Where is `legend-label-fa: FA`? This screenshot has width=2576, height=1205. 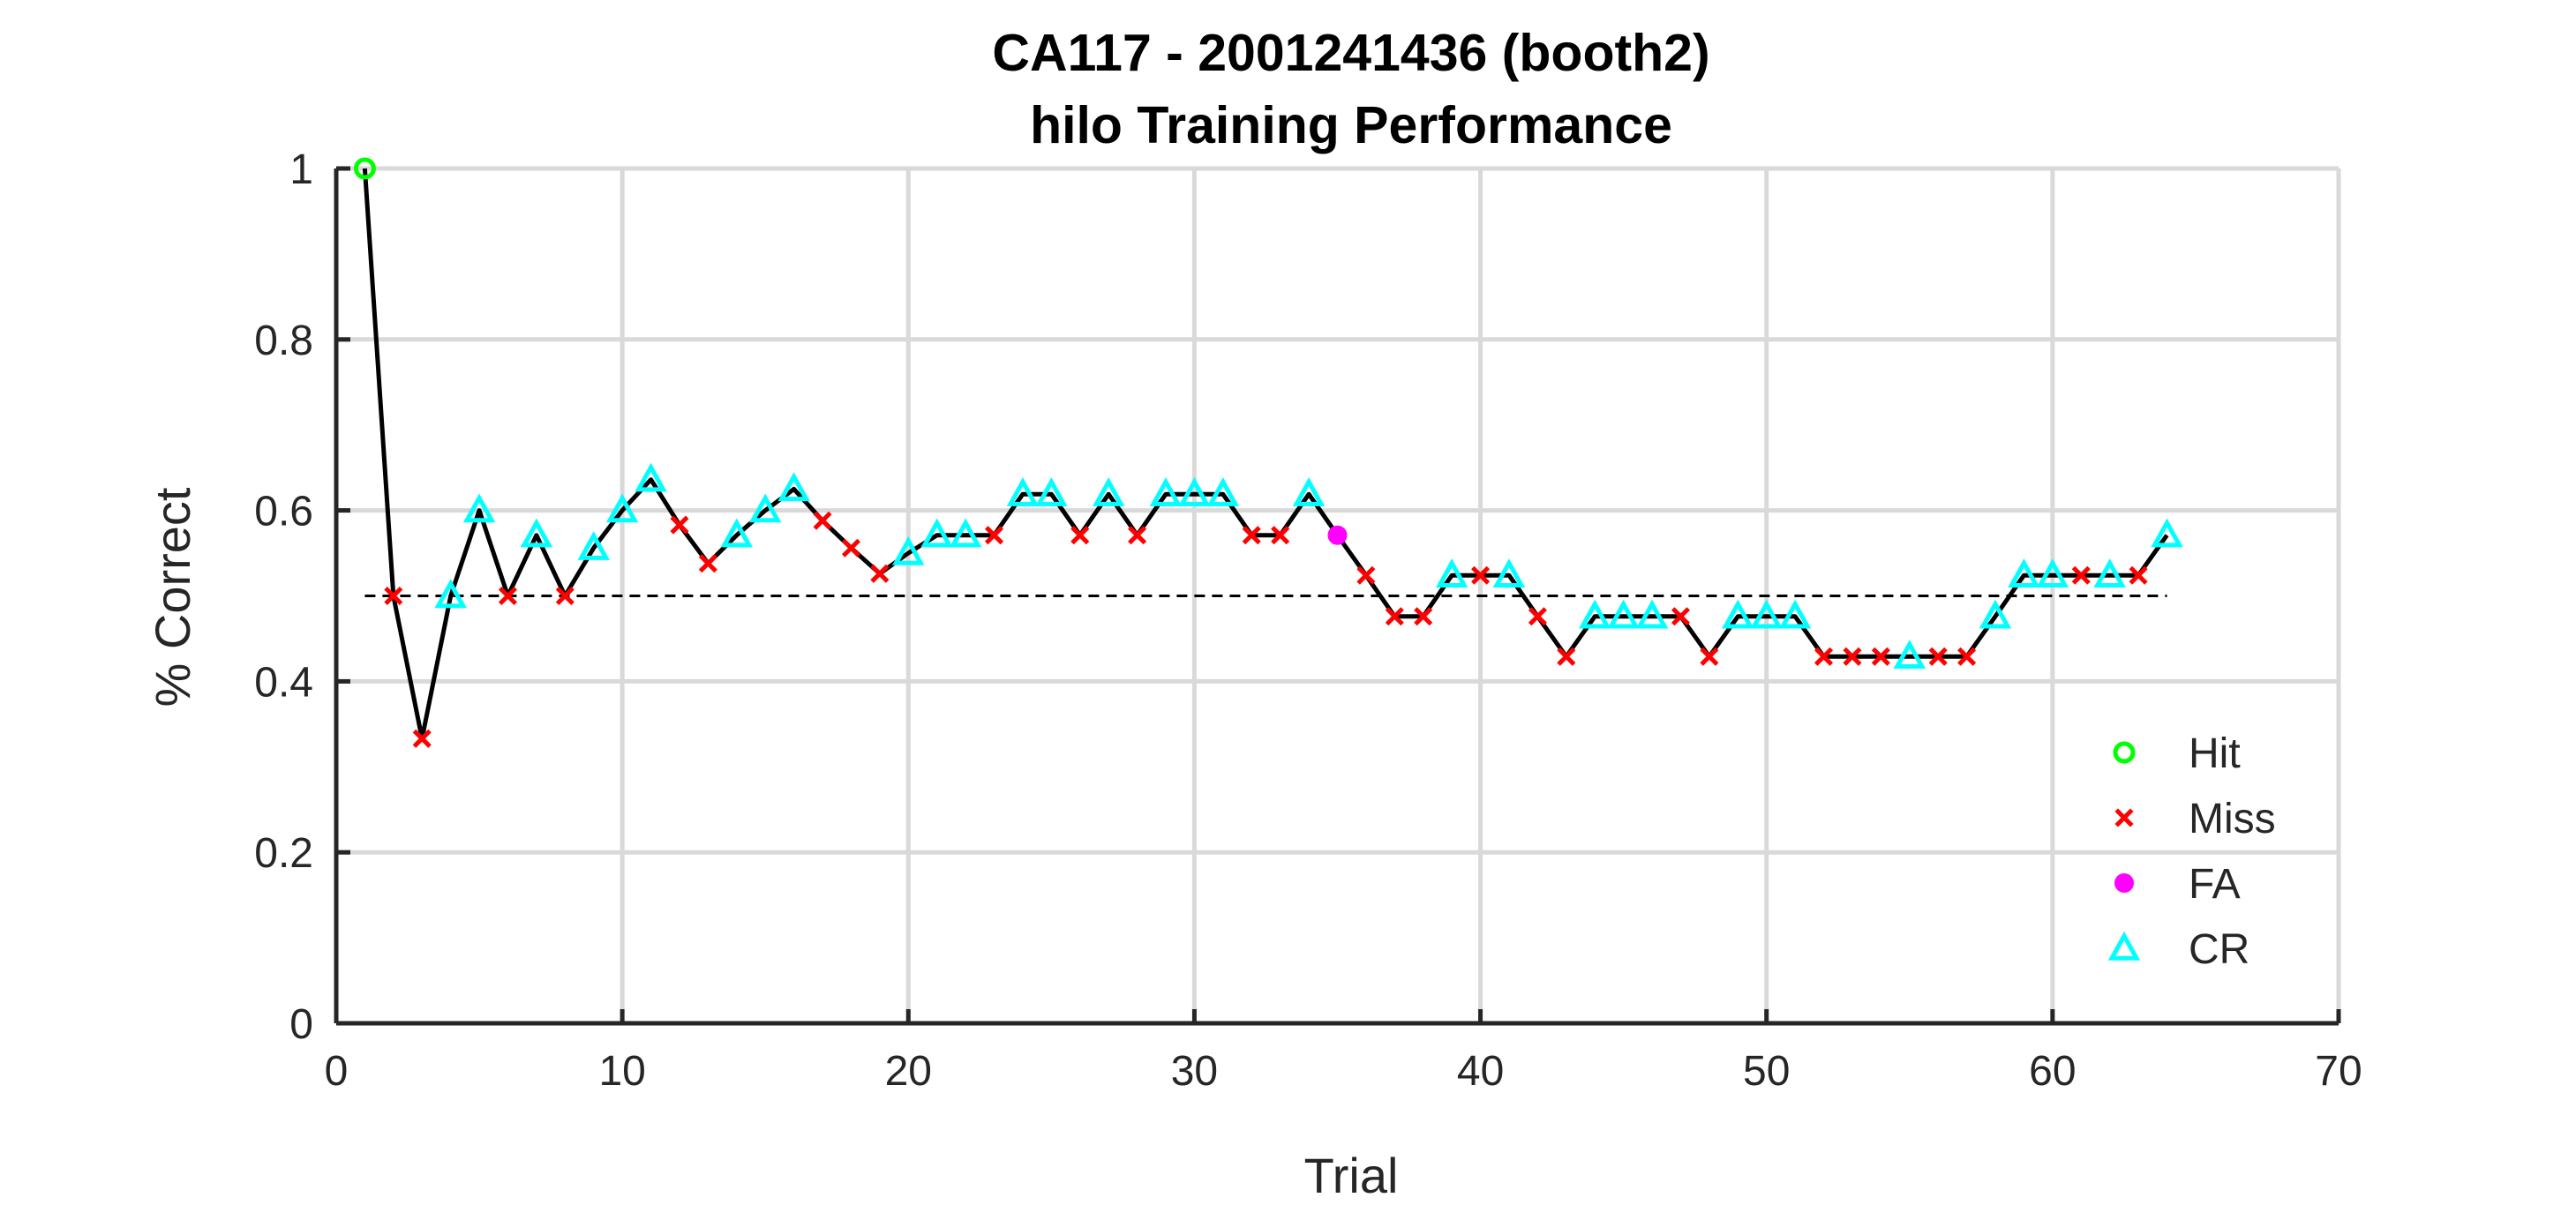 legend-label-fa: FA is located at coordinates (2215, 884).